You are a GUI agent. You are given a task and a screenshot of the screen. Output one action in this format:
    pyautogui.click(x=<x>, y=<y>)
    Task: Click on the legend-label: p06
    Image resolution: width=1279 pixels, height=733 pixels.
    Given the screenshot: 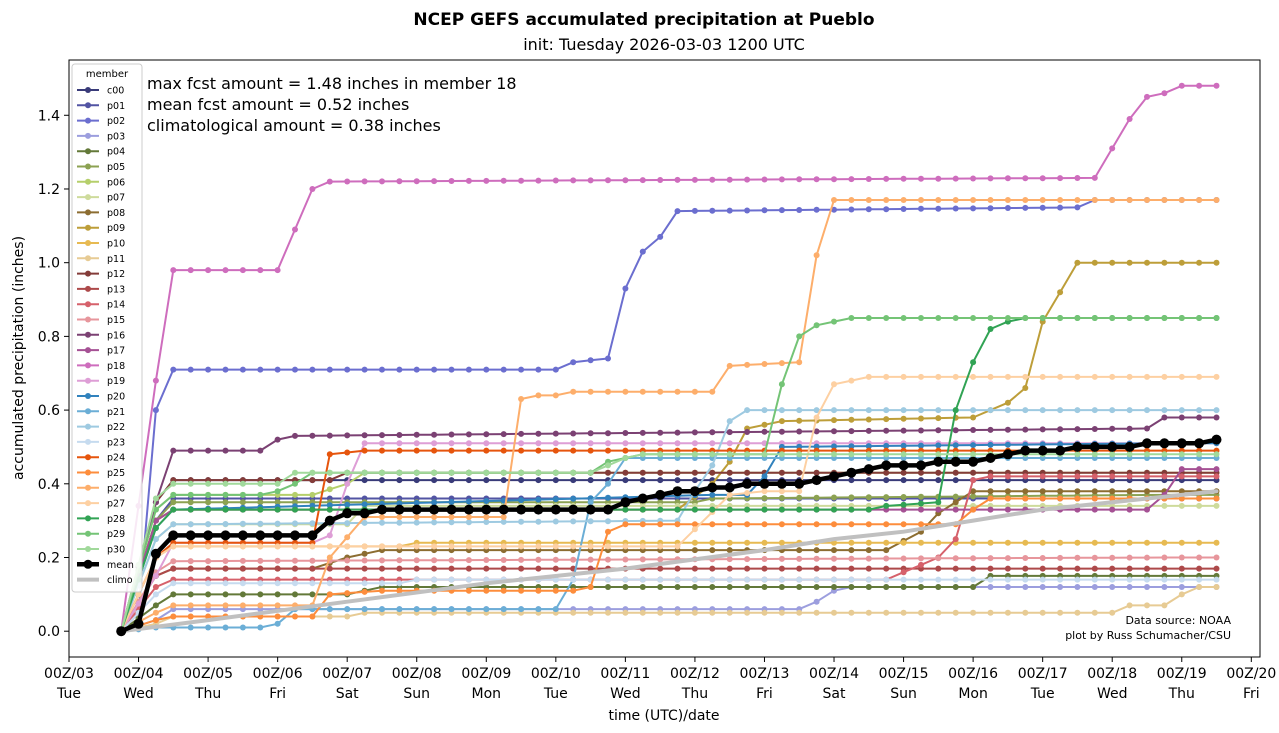 What is the action you would take?
    pyautogui.click(x=116, y=182)
    